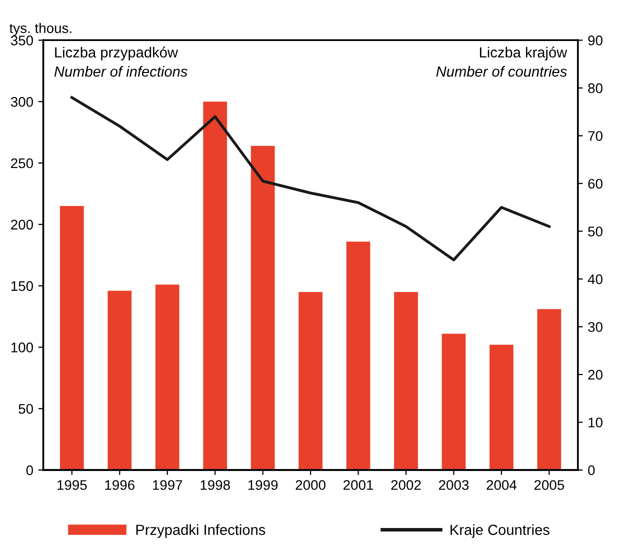 The height and width of the screenshot is (551, 618). I want to click on y-axis-title: Liczba przypadków Number of infections, so click(121, 61).